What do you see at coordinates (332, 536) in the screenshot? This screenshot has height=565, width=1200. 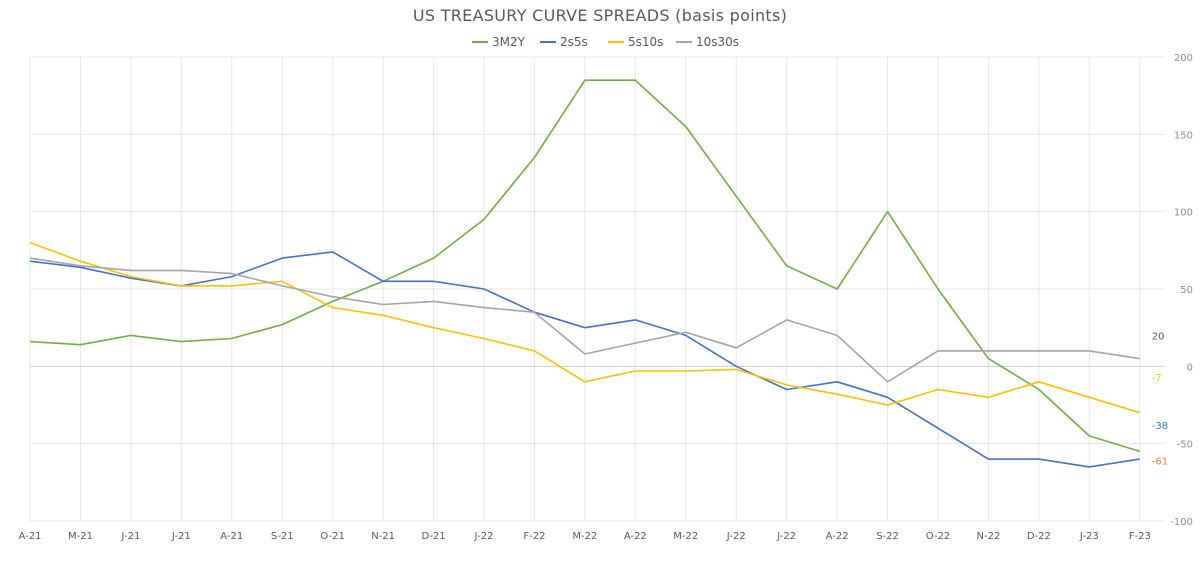 I see `x-tick-label: O-21` at bounding box center [332, 536].